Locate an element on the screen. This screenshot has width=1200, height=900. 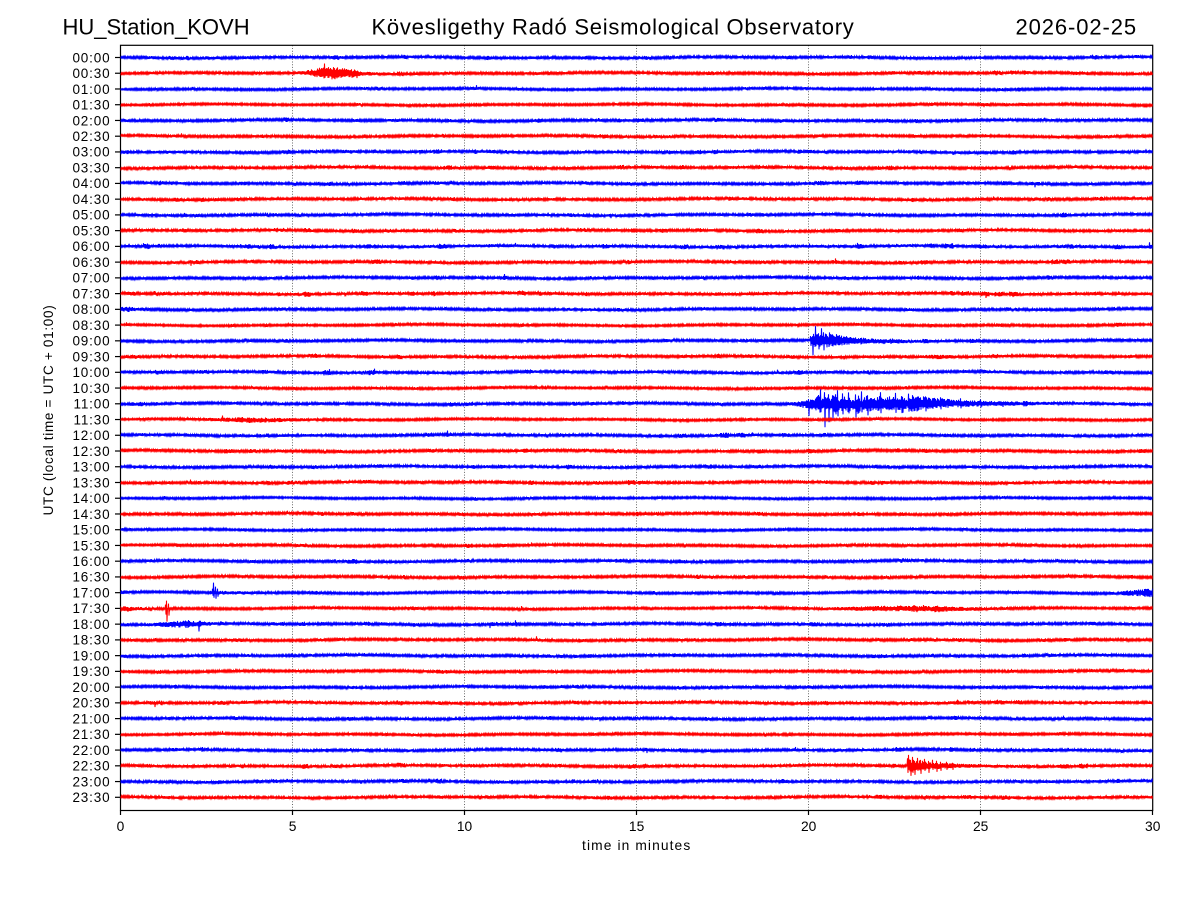
svg-text: 15:30 is located at coordinates (91, 545).